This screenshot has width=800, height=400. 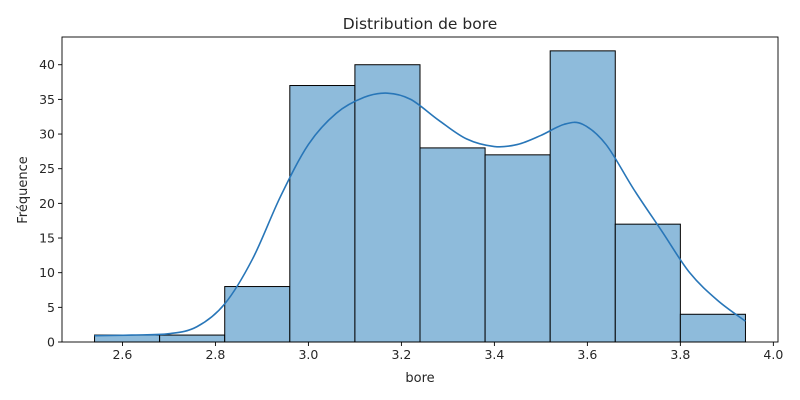 I want to click on y-axis-label: Fréquence, so click(x=23, y=189).